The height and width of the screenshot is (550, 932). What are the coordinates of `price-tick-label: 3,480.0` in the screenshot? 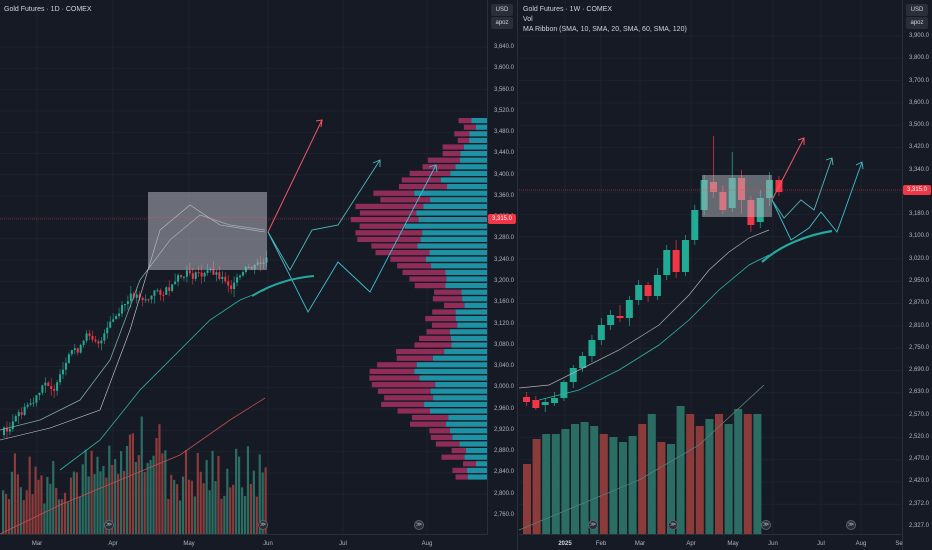 It's located at (503, 132).